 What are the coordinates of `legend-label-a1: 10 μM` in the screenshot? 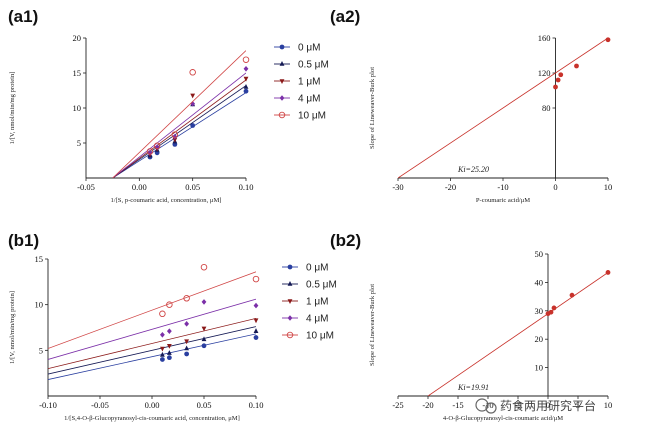 It's located at (312, 116).